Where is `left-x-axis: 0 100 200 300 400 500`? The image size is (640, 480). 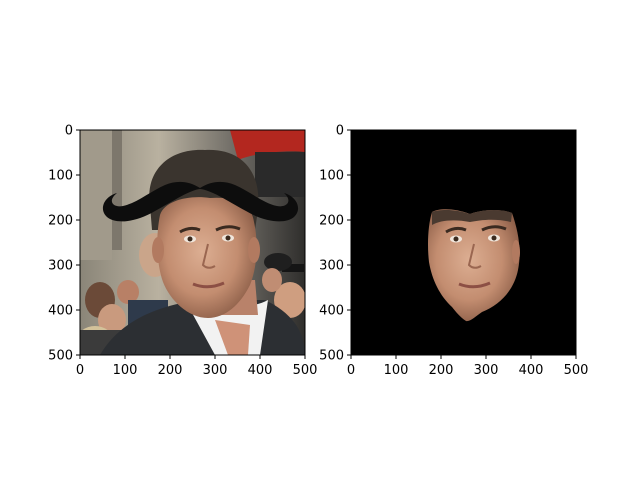 left-x-axis: 0 100 200 300 400 500 is located at coordinates (197, 366).